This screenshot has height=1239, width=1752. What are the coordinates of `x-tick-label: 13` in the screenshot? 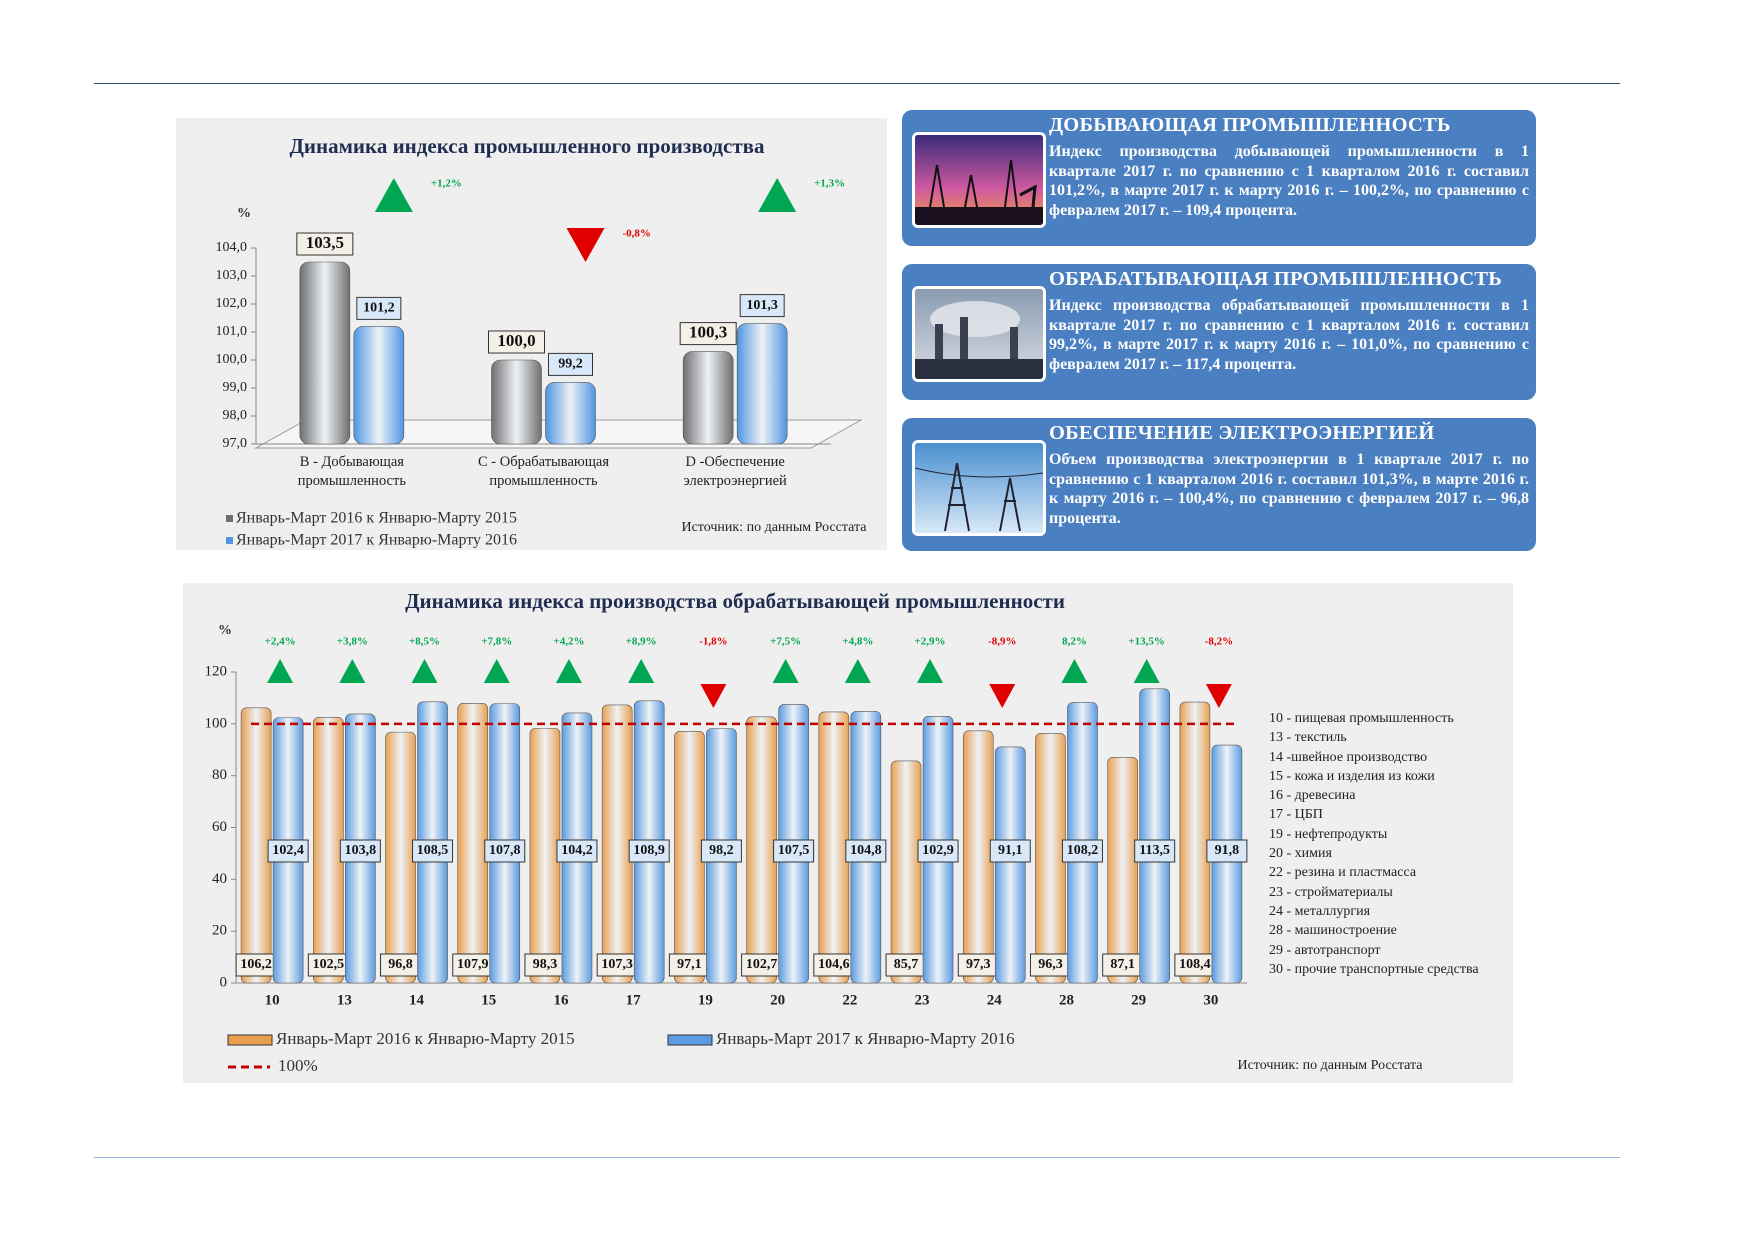 It's located at (344, 1000).